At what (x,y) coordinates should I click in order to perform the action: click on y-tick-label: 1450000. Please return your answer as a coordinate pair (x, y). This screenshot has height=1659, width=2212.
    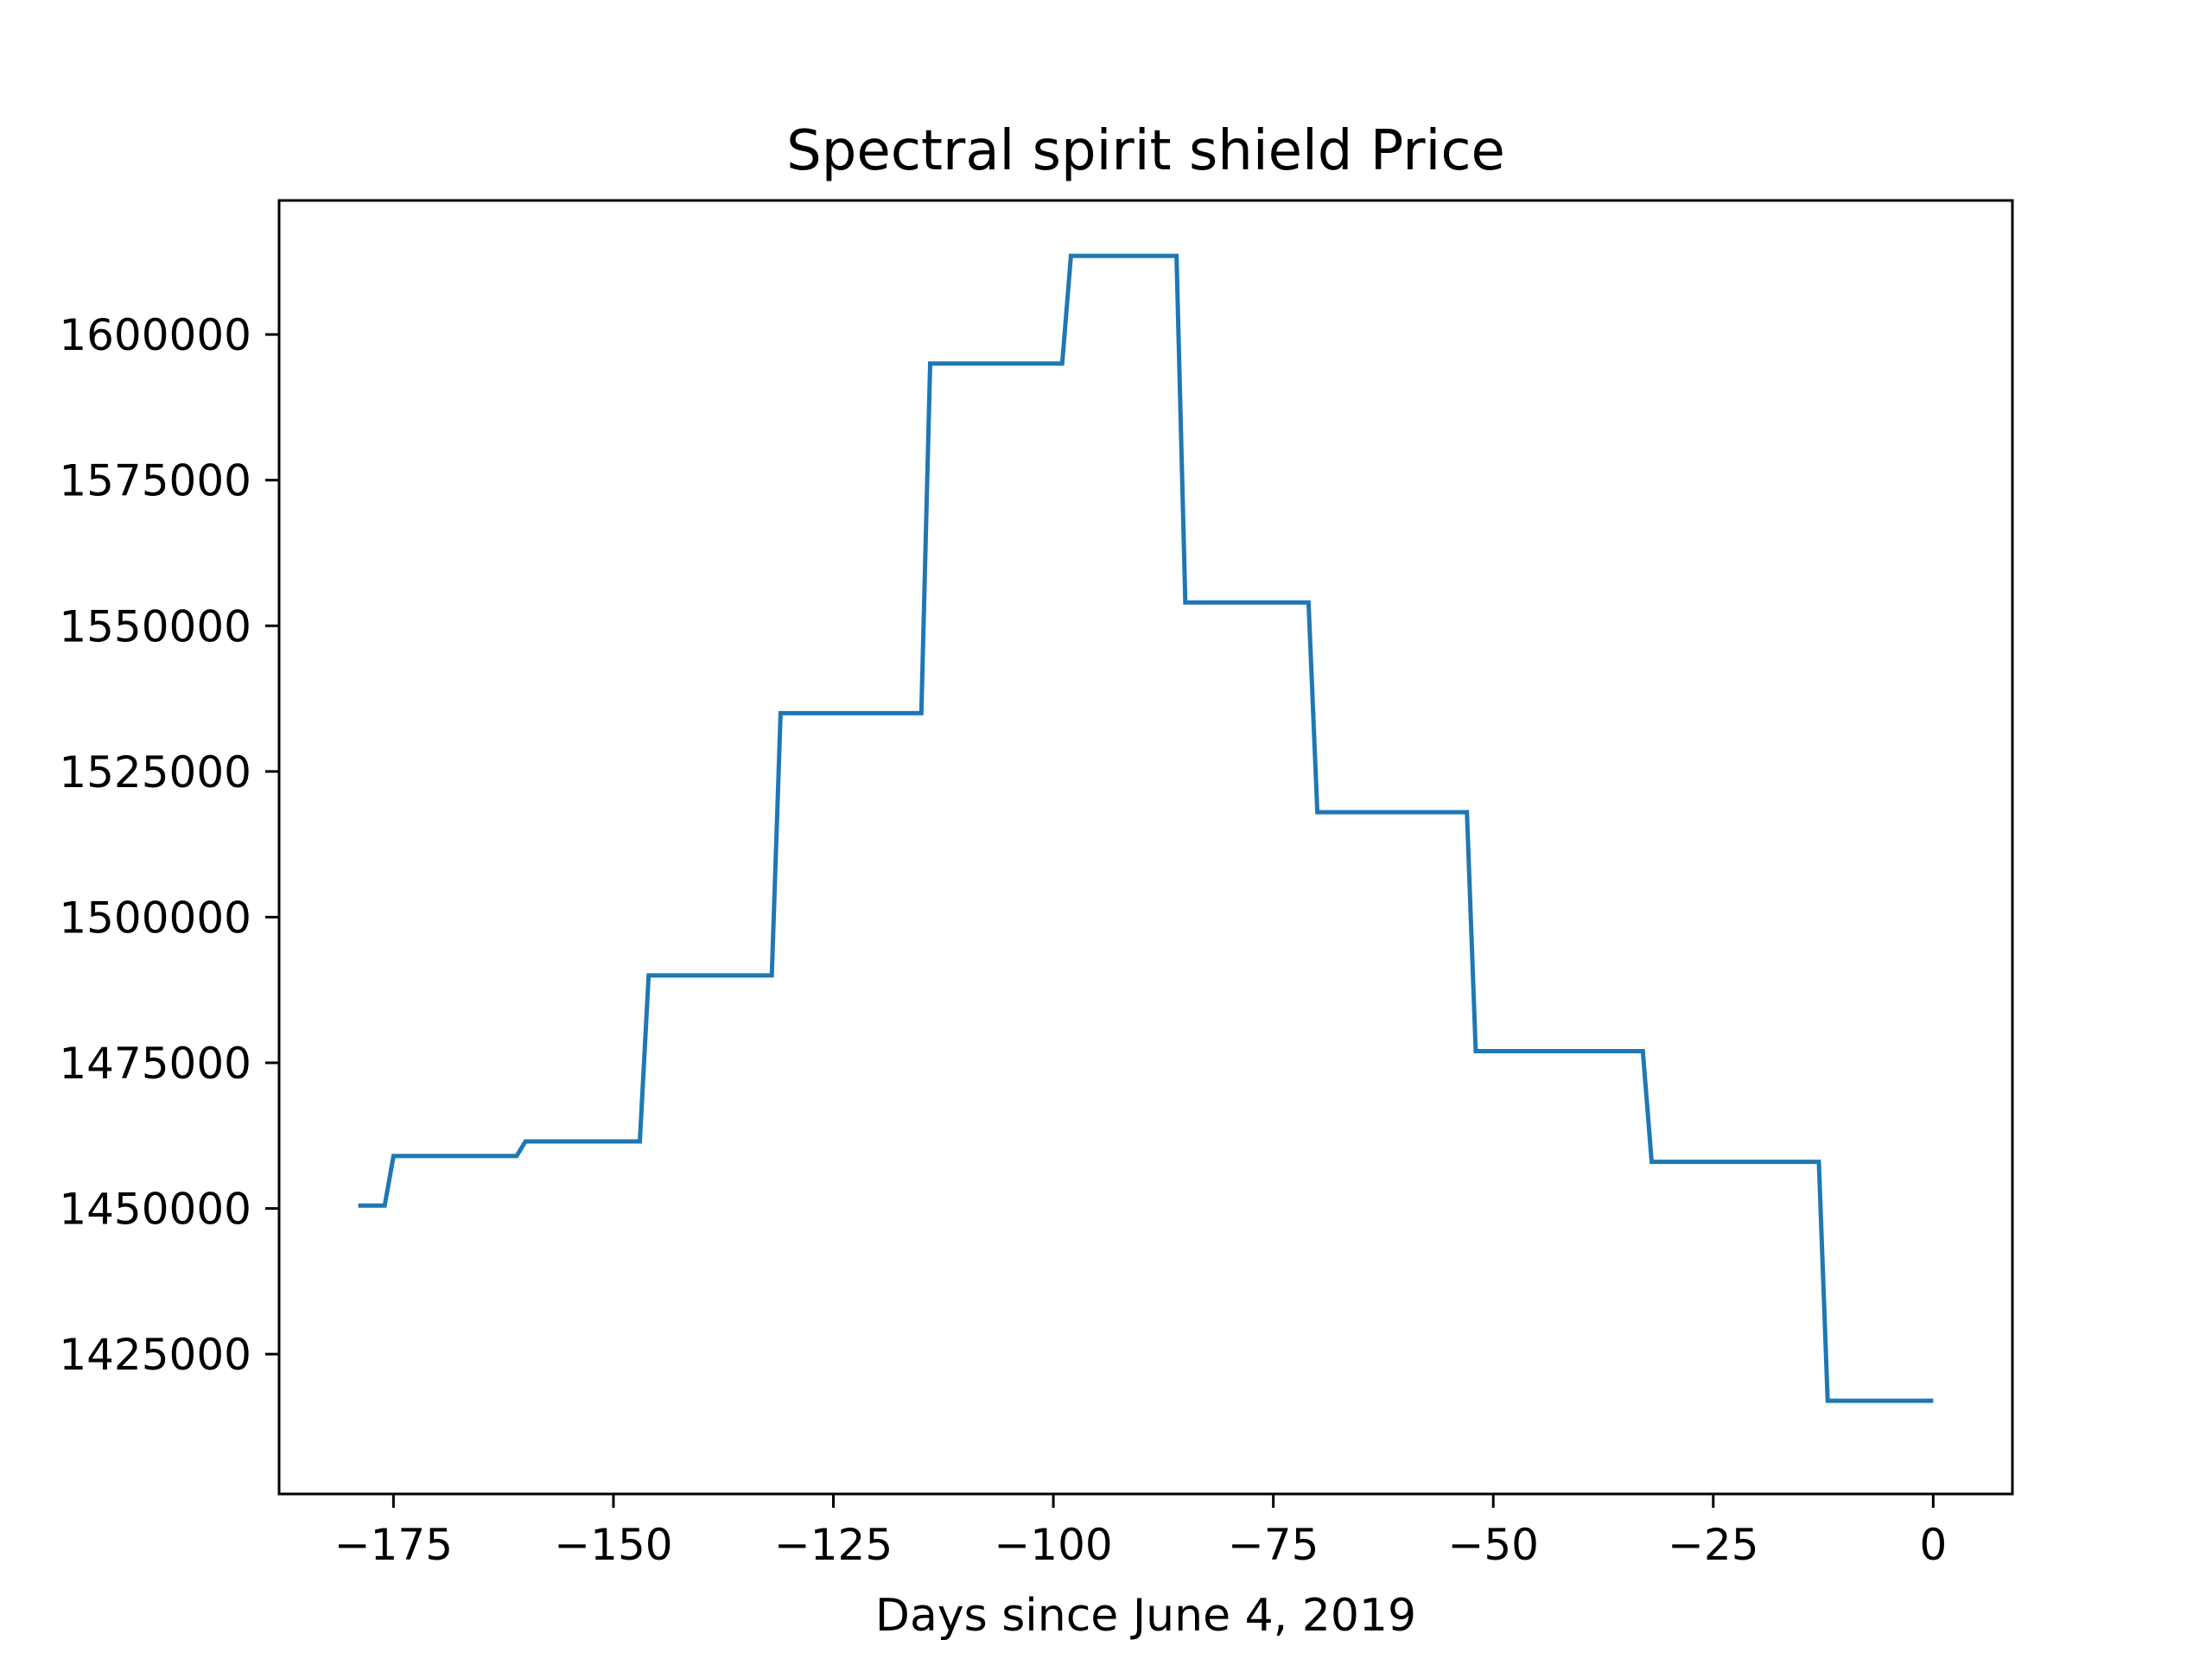
    Looking at the image, I should click on (155, 1210).